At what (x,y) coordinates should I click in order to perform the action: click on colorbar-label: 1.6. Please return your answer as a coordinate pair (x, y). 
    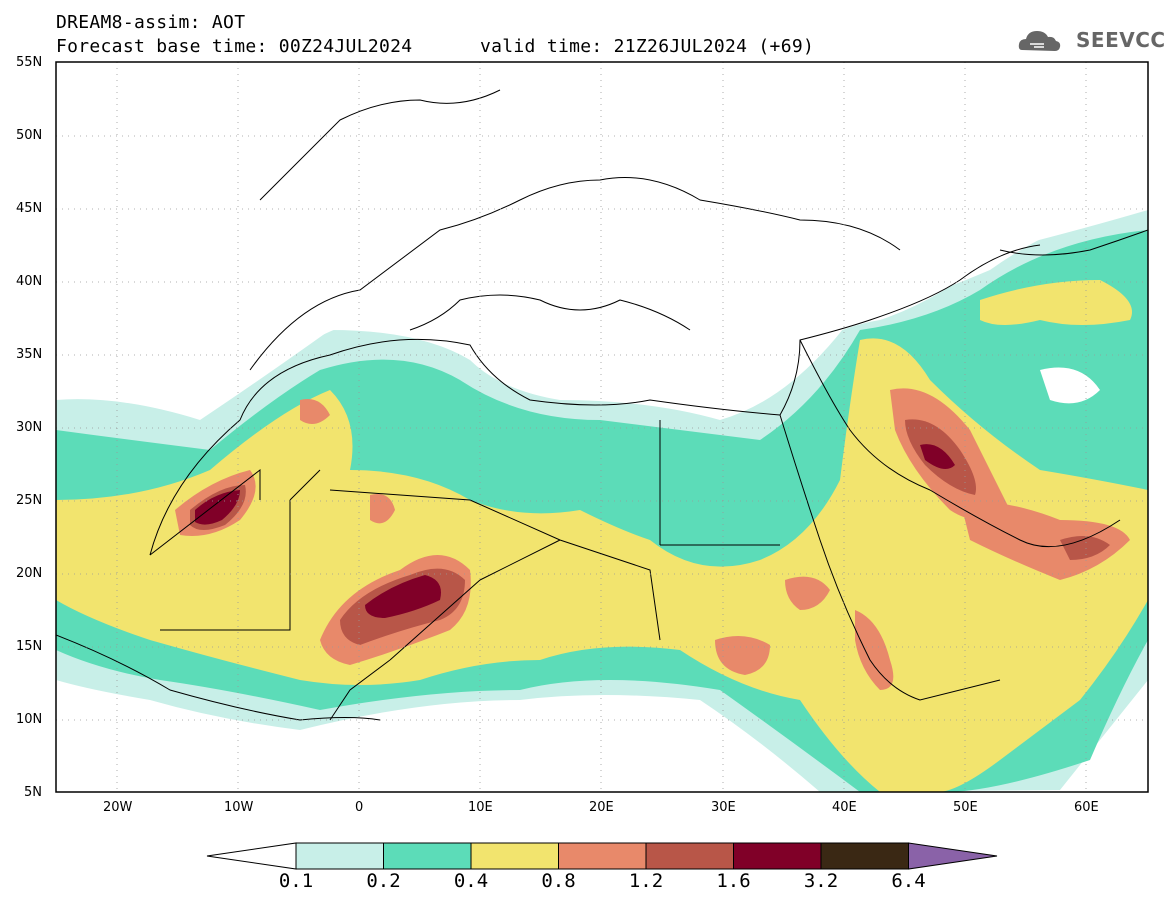
    Looking at the image, I should click on (733, 881).